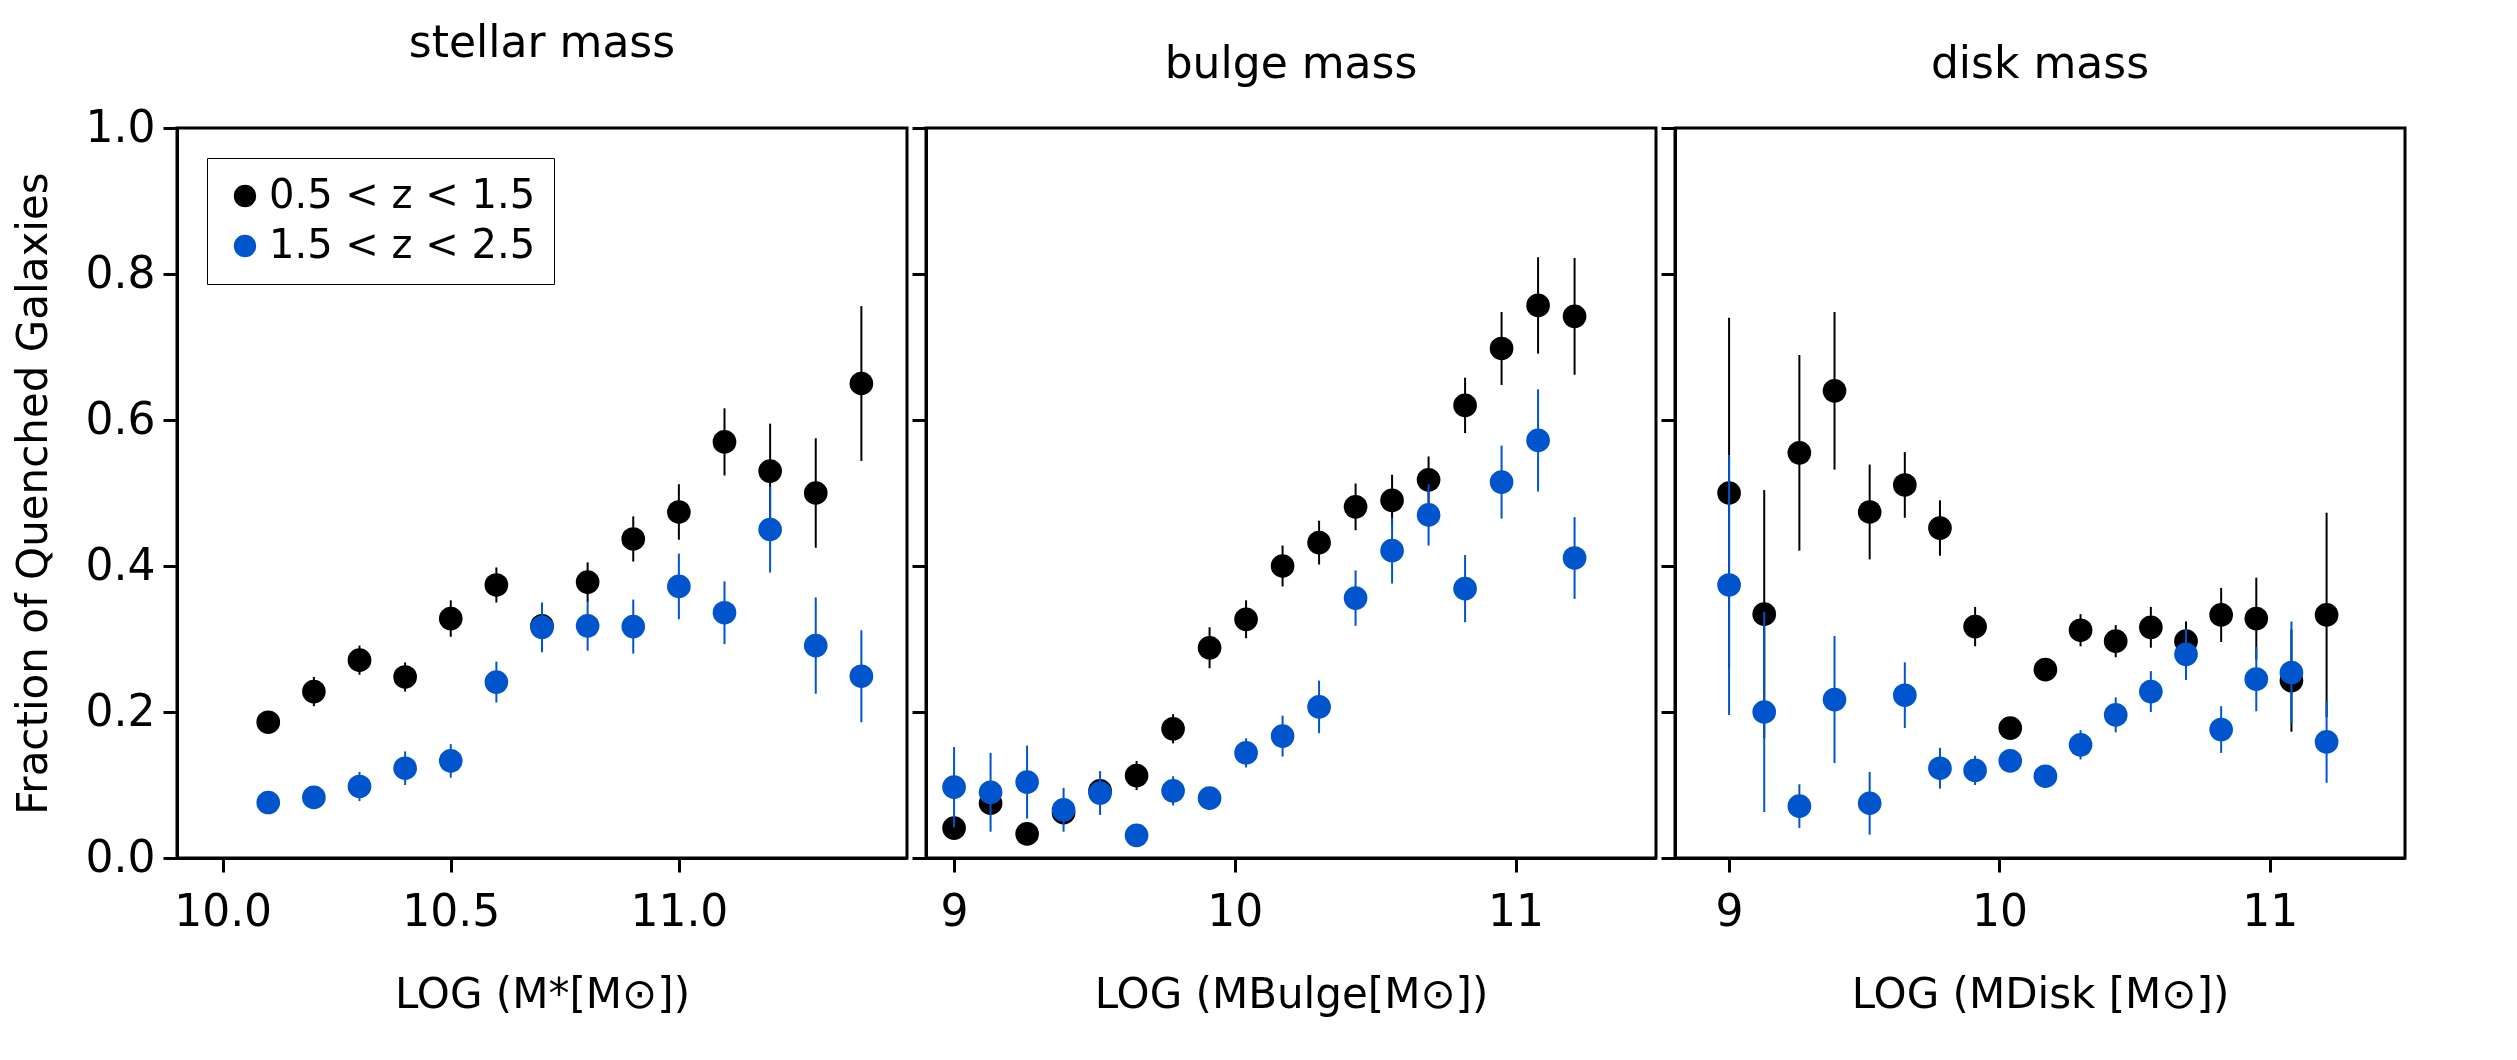 The width and height of the screenshot is (2517, 1060). What do you see at coordinates (120, 564) in the screenshot?
I see `y-tick-label: 0.4` at bounding box center [120, 564].